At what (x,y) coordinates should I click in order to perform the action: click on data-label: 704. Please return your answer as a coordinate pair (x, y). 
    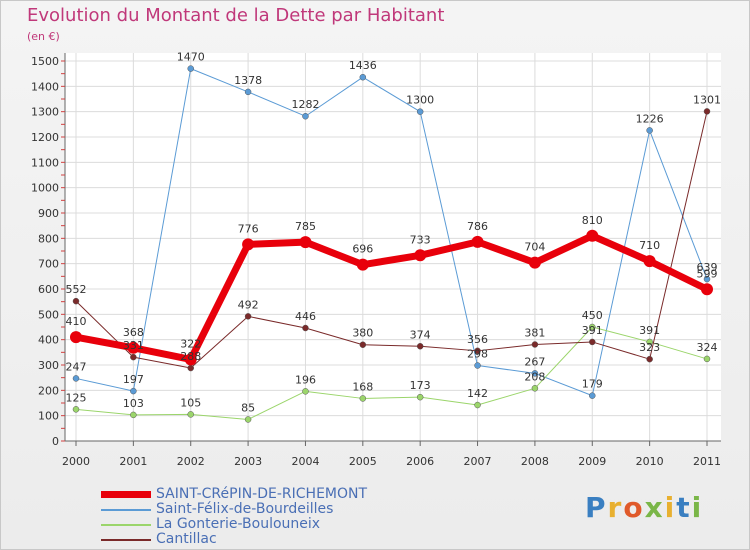
    Looking at the image, I should click on (534, 247).